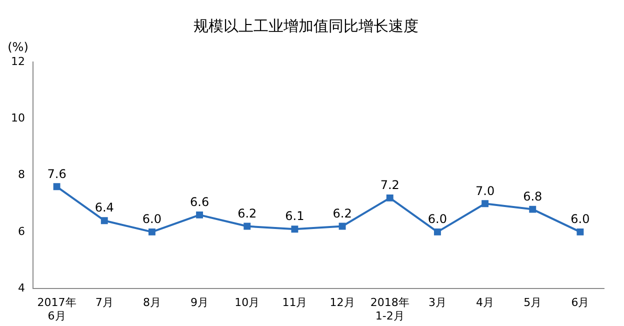 This screenshot has height=326, width=624. What do you see at coordinates (294, 216) in the screenshot?
I see `data-label: 6.1` at bounding box center [294, 216].